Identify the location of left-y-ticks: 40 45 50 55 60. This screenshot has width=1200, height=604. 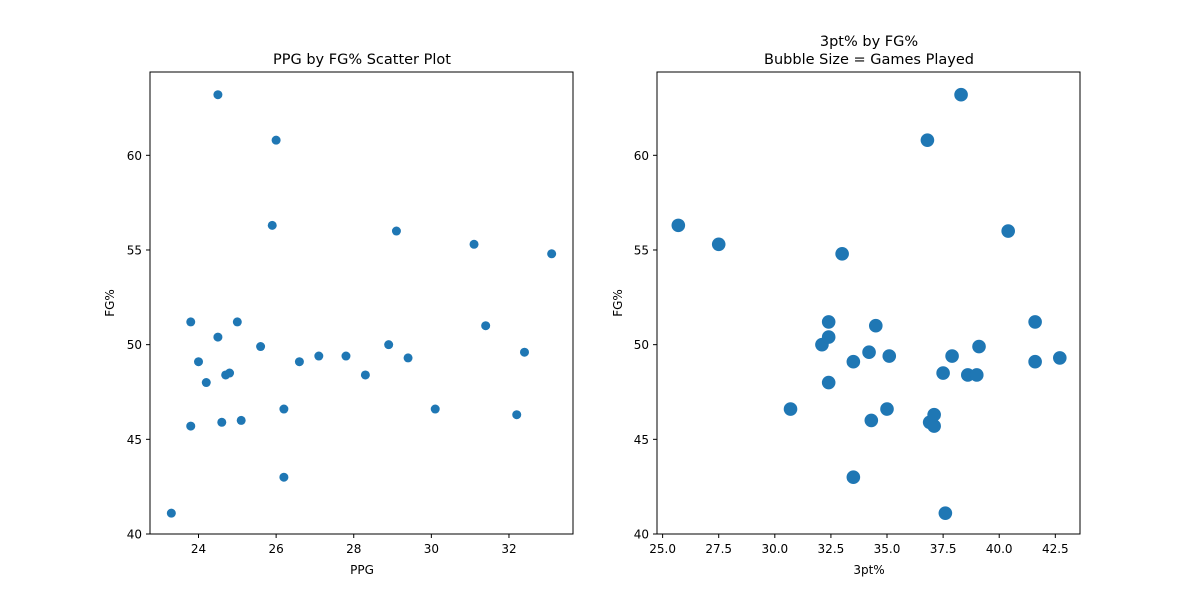
(138, 345).